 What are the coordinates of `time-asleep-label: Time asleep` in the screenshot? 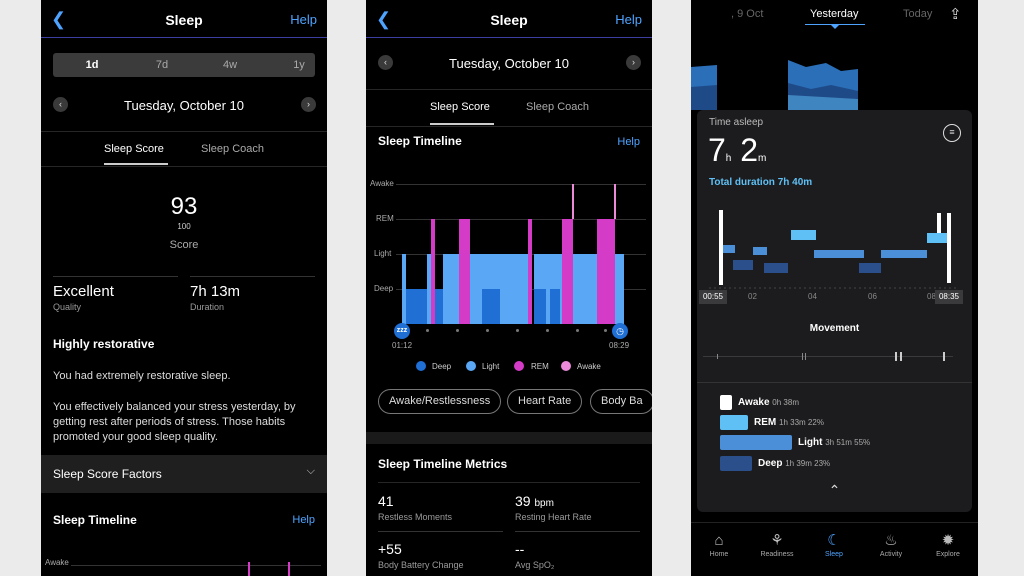 It's located at (736, 122).